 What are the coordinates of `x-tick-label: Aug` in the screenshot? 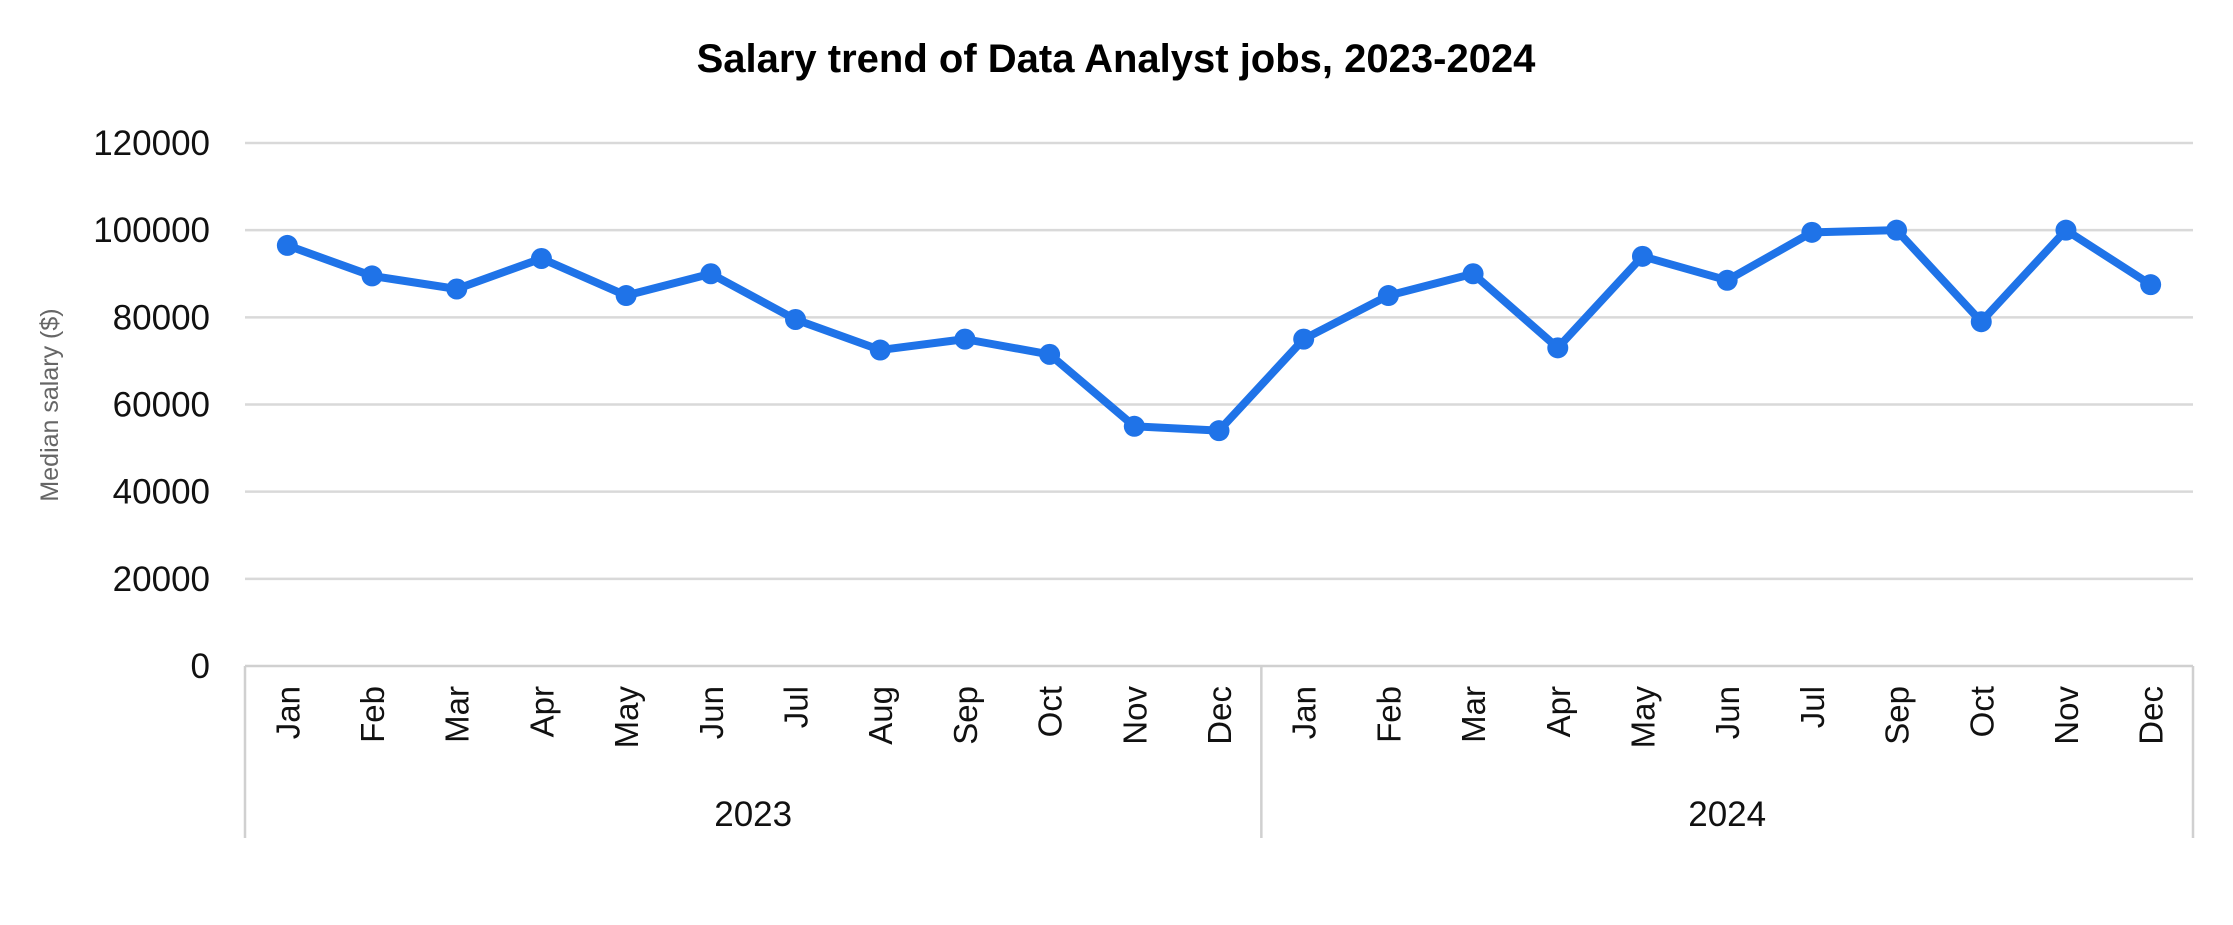 It's located at (880, 715).